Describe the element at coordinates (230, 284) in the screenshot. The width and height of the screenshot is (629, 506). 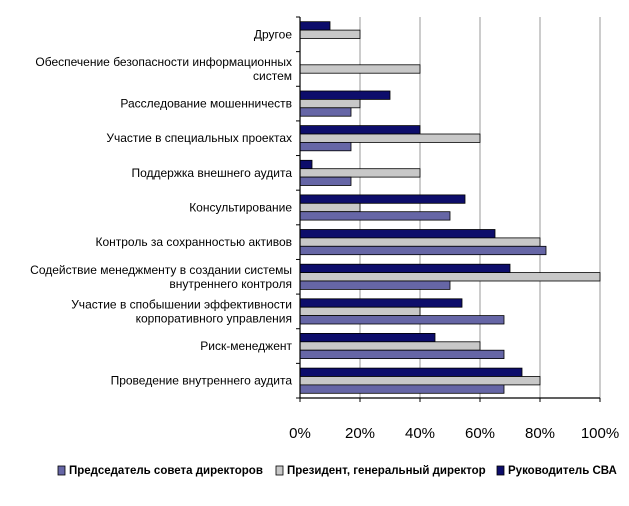
I see `category-label: внутреннего контроля` at that location.